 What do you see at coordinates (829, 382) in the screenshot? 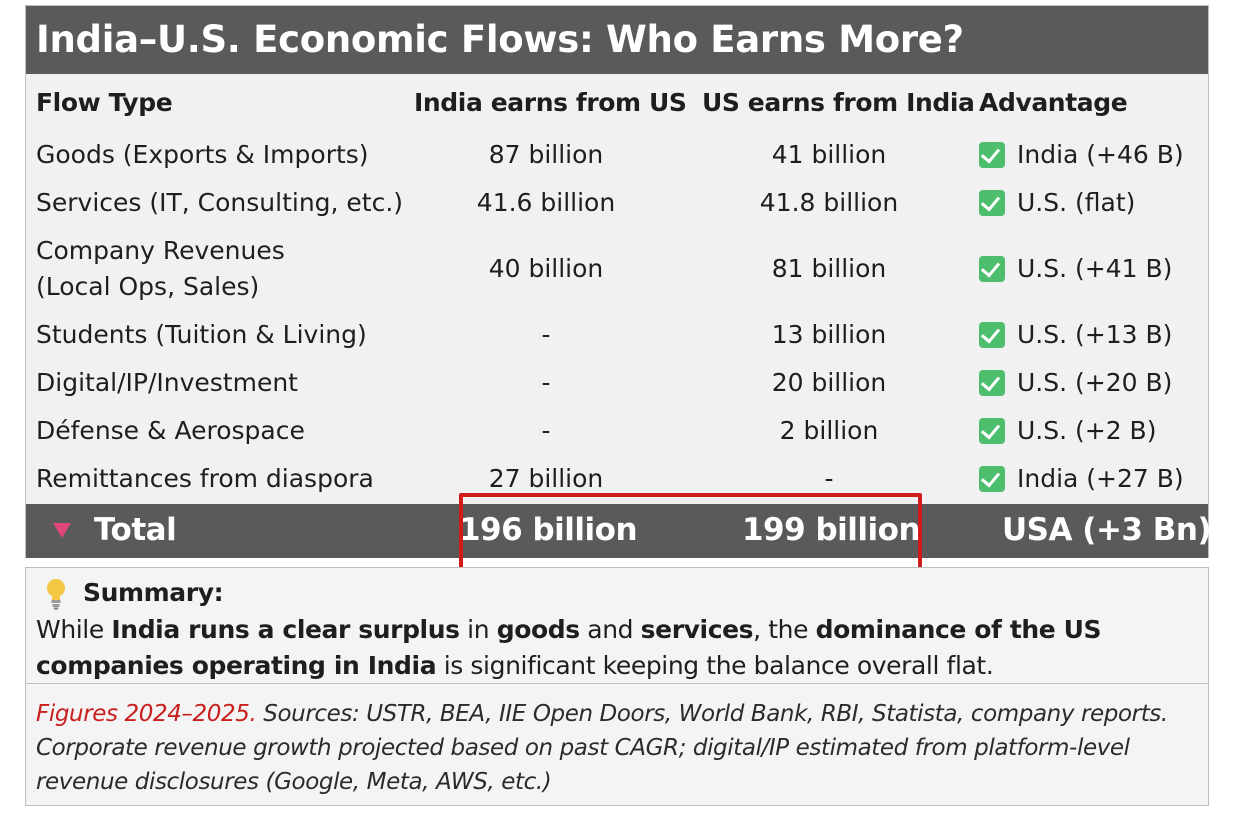
I see `row-digital-us: 20 billion` at bounding box center [829, 382].